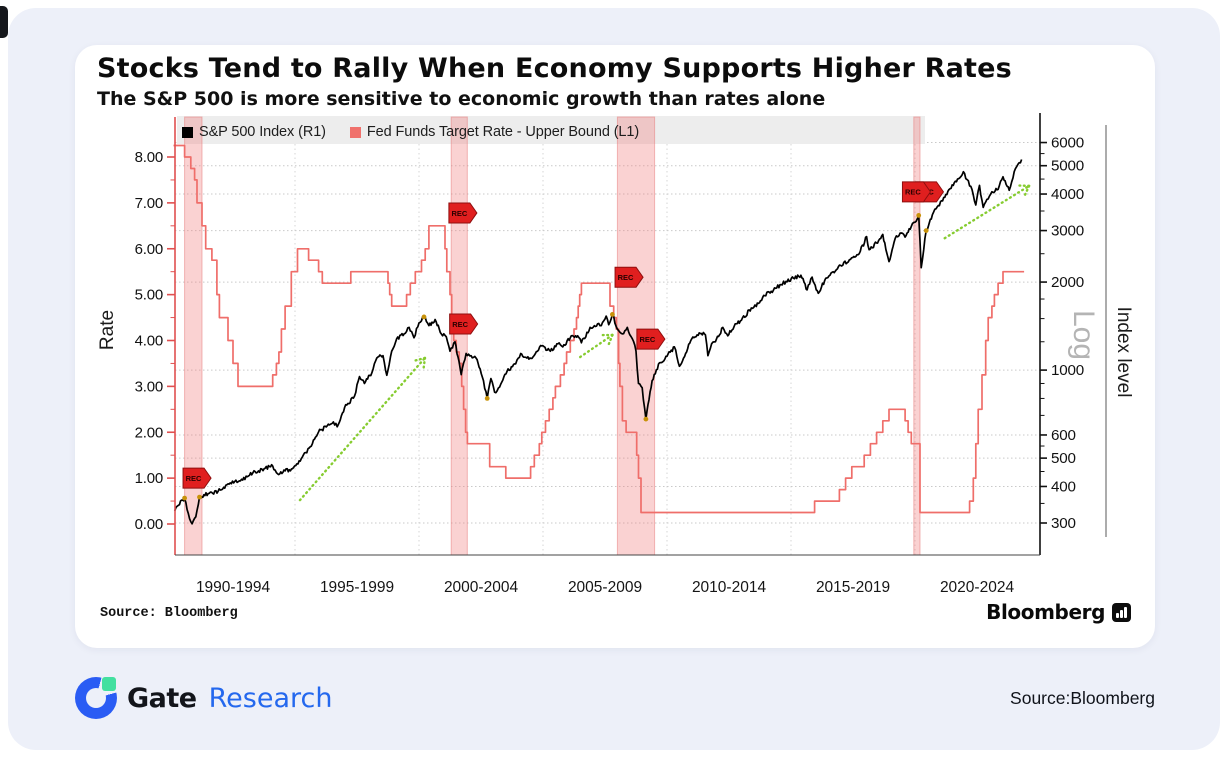  I want to click on svg-text: 3000, so click(1067, 231).